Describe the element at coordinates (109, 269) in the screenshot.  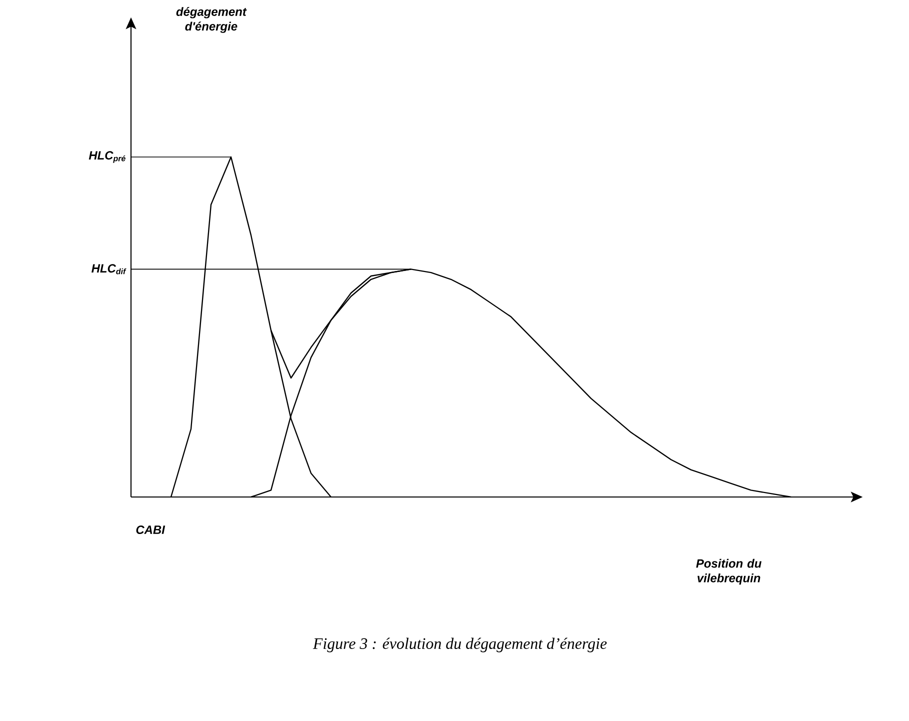
I see `ref-line-label: HLC$_{dif}$` at that location.